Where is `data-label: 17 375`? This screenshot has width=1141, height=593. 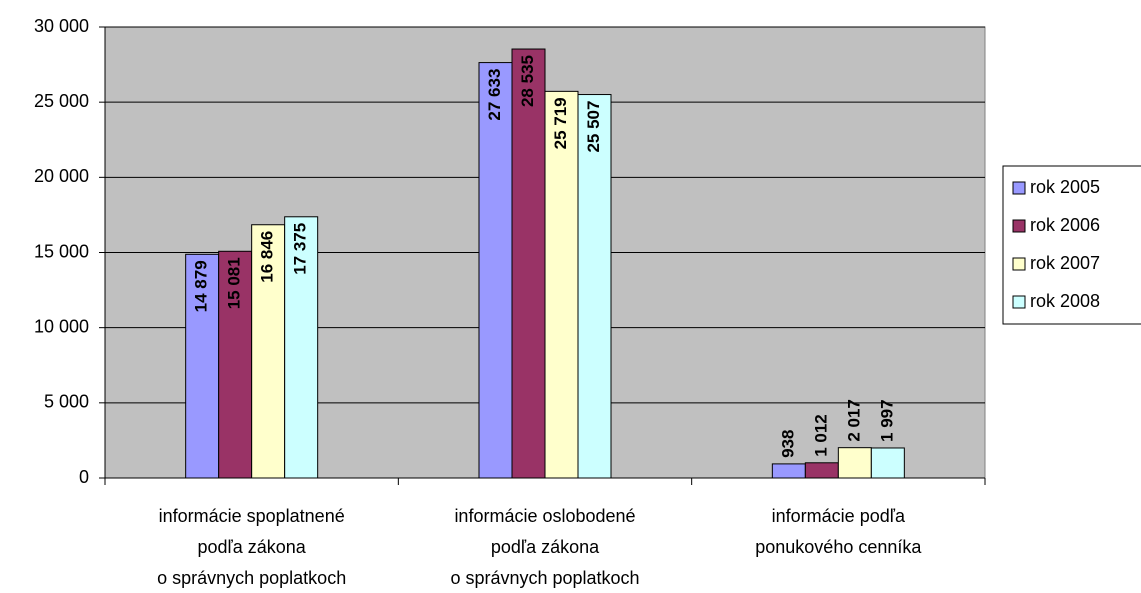
data-label: 17 375 is located at coordinates (300, 249).